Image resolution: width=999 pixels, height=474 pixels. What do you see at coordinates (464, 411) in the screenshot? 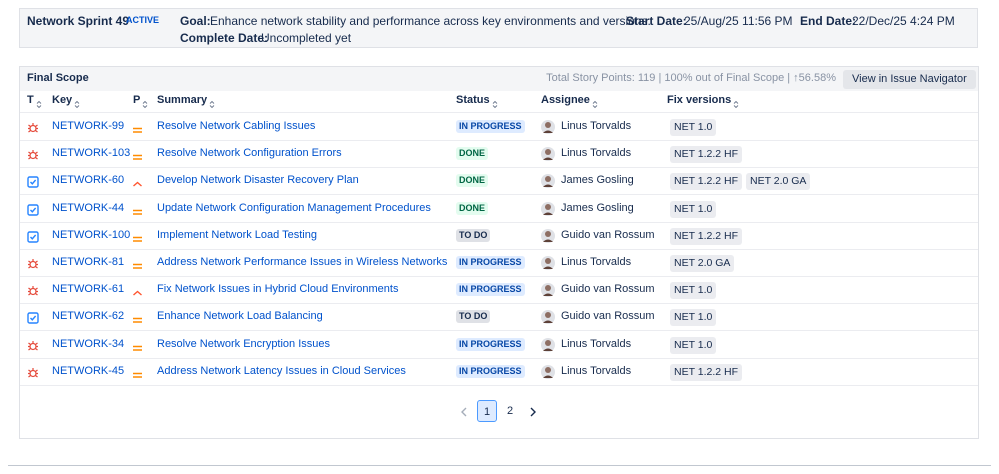
I see `prev-page` at bounding box center [464, 411].